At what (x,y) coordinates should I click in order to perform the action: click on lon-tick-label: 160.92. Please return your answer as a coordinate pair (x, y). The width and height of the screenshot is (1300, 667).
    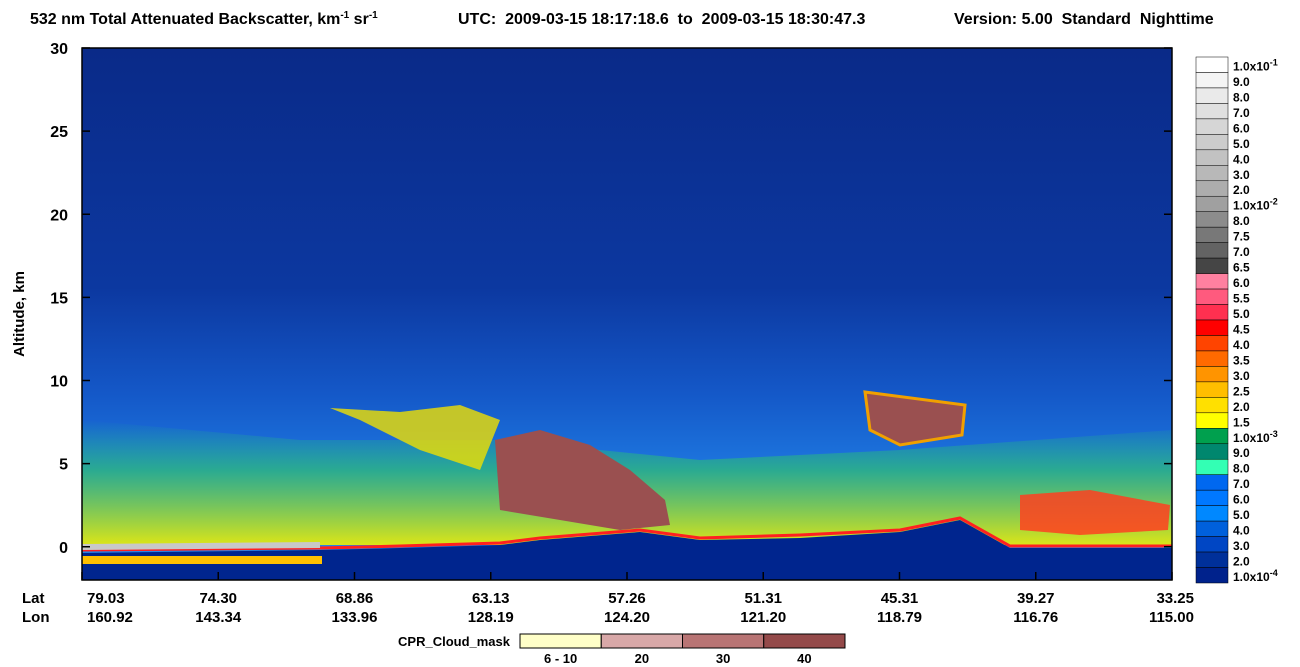
    Looking at the image, I should click on (110, 617).